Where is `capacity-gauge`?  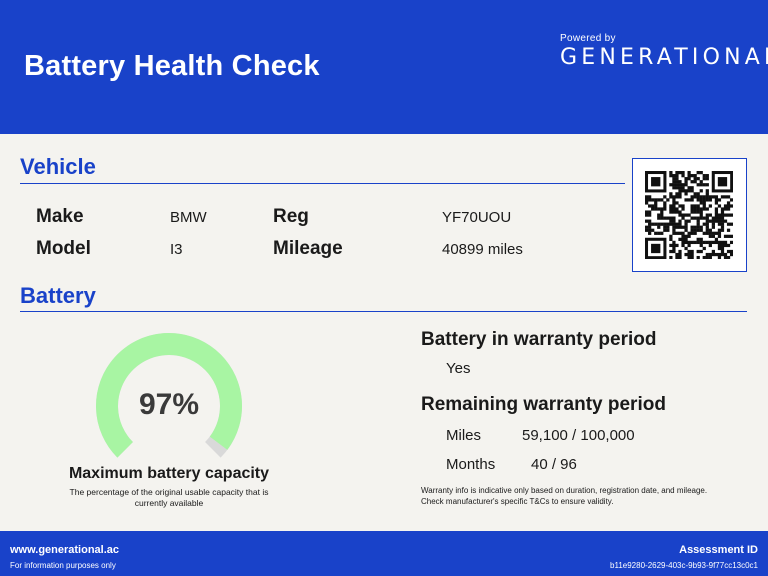 capacity-gauge is located at coordinates (169, 395).